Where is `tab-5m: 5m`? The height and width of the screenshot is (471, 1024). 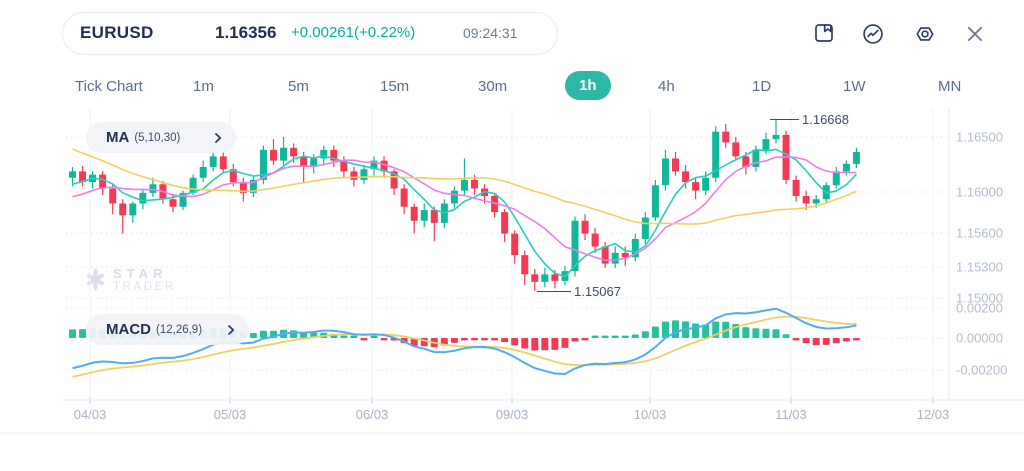 tab-5m: 5m is located at coordinates (298, 86).